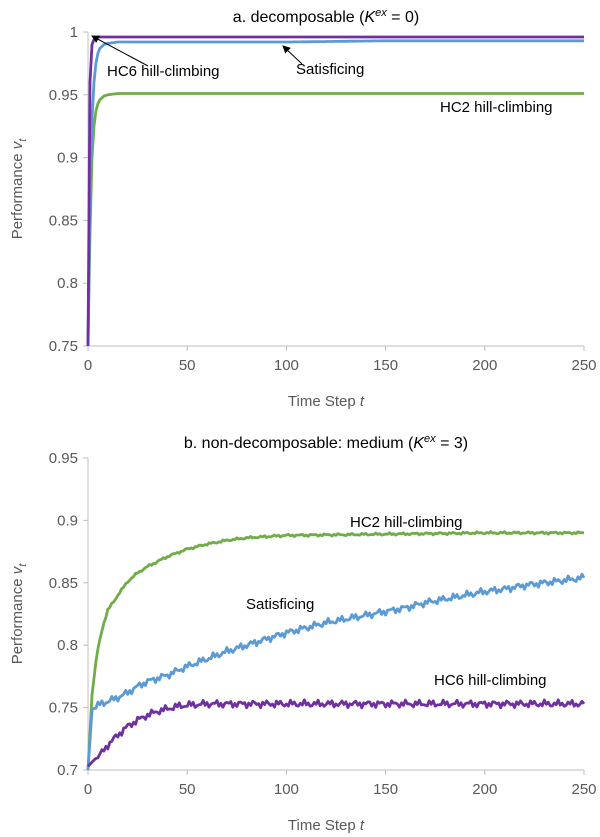  I want to click on chart-title-text: b. non-decomposable: medium (, so click(299, 443).